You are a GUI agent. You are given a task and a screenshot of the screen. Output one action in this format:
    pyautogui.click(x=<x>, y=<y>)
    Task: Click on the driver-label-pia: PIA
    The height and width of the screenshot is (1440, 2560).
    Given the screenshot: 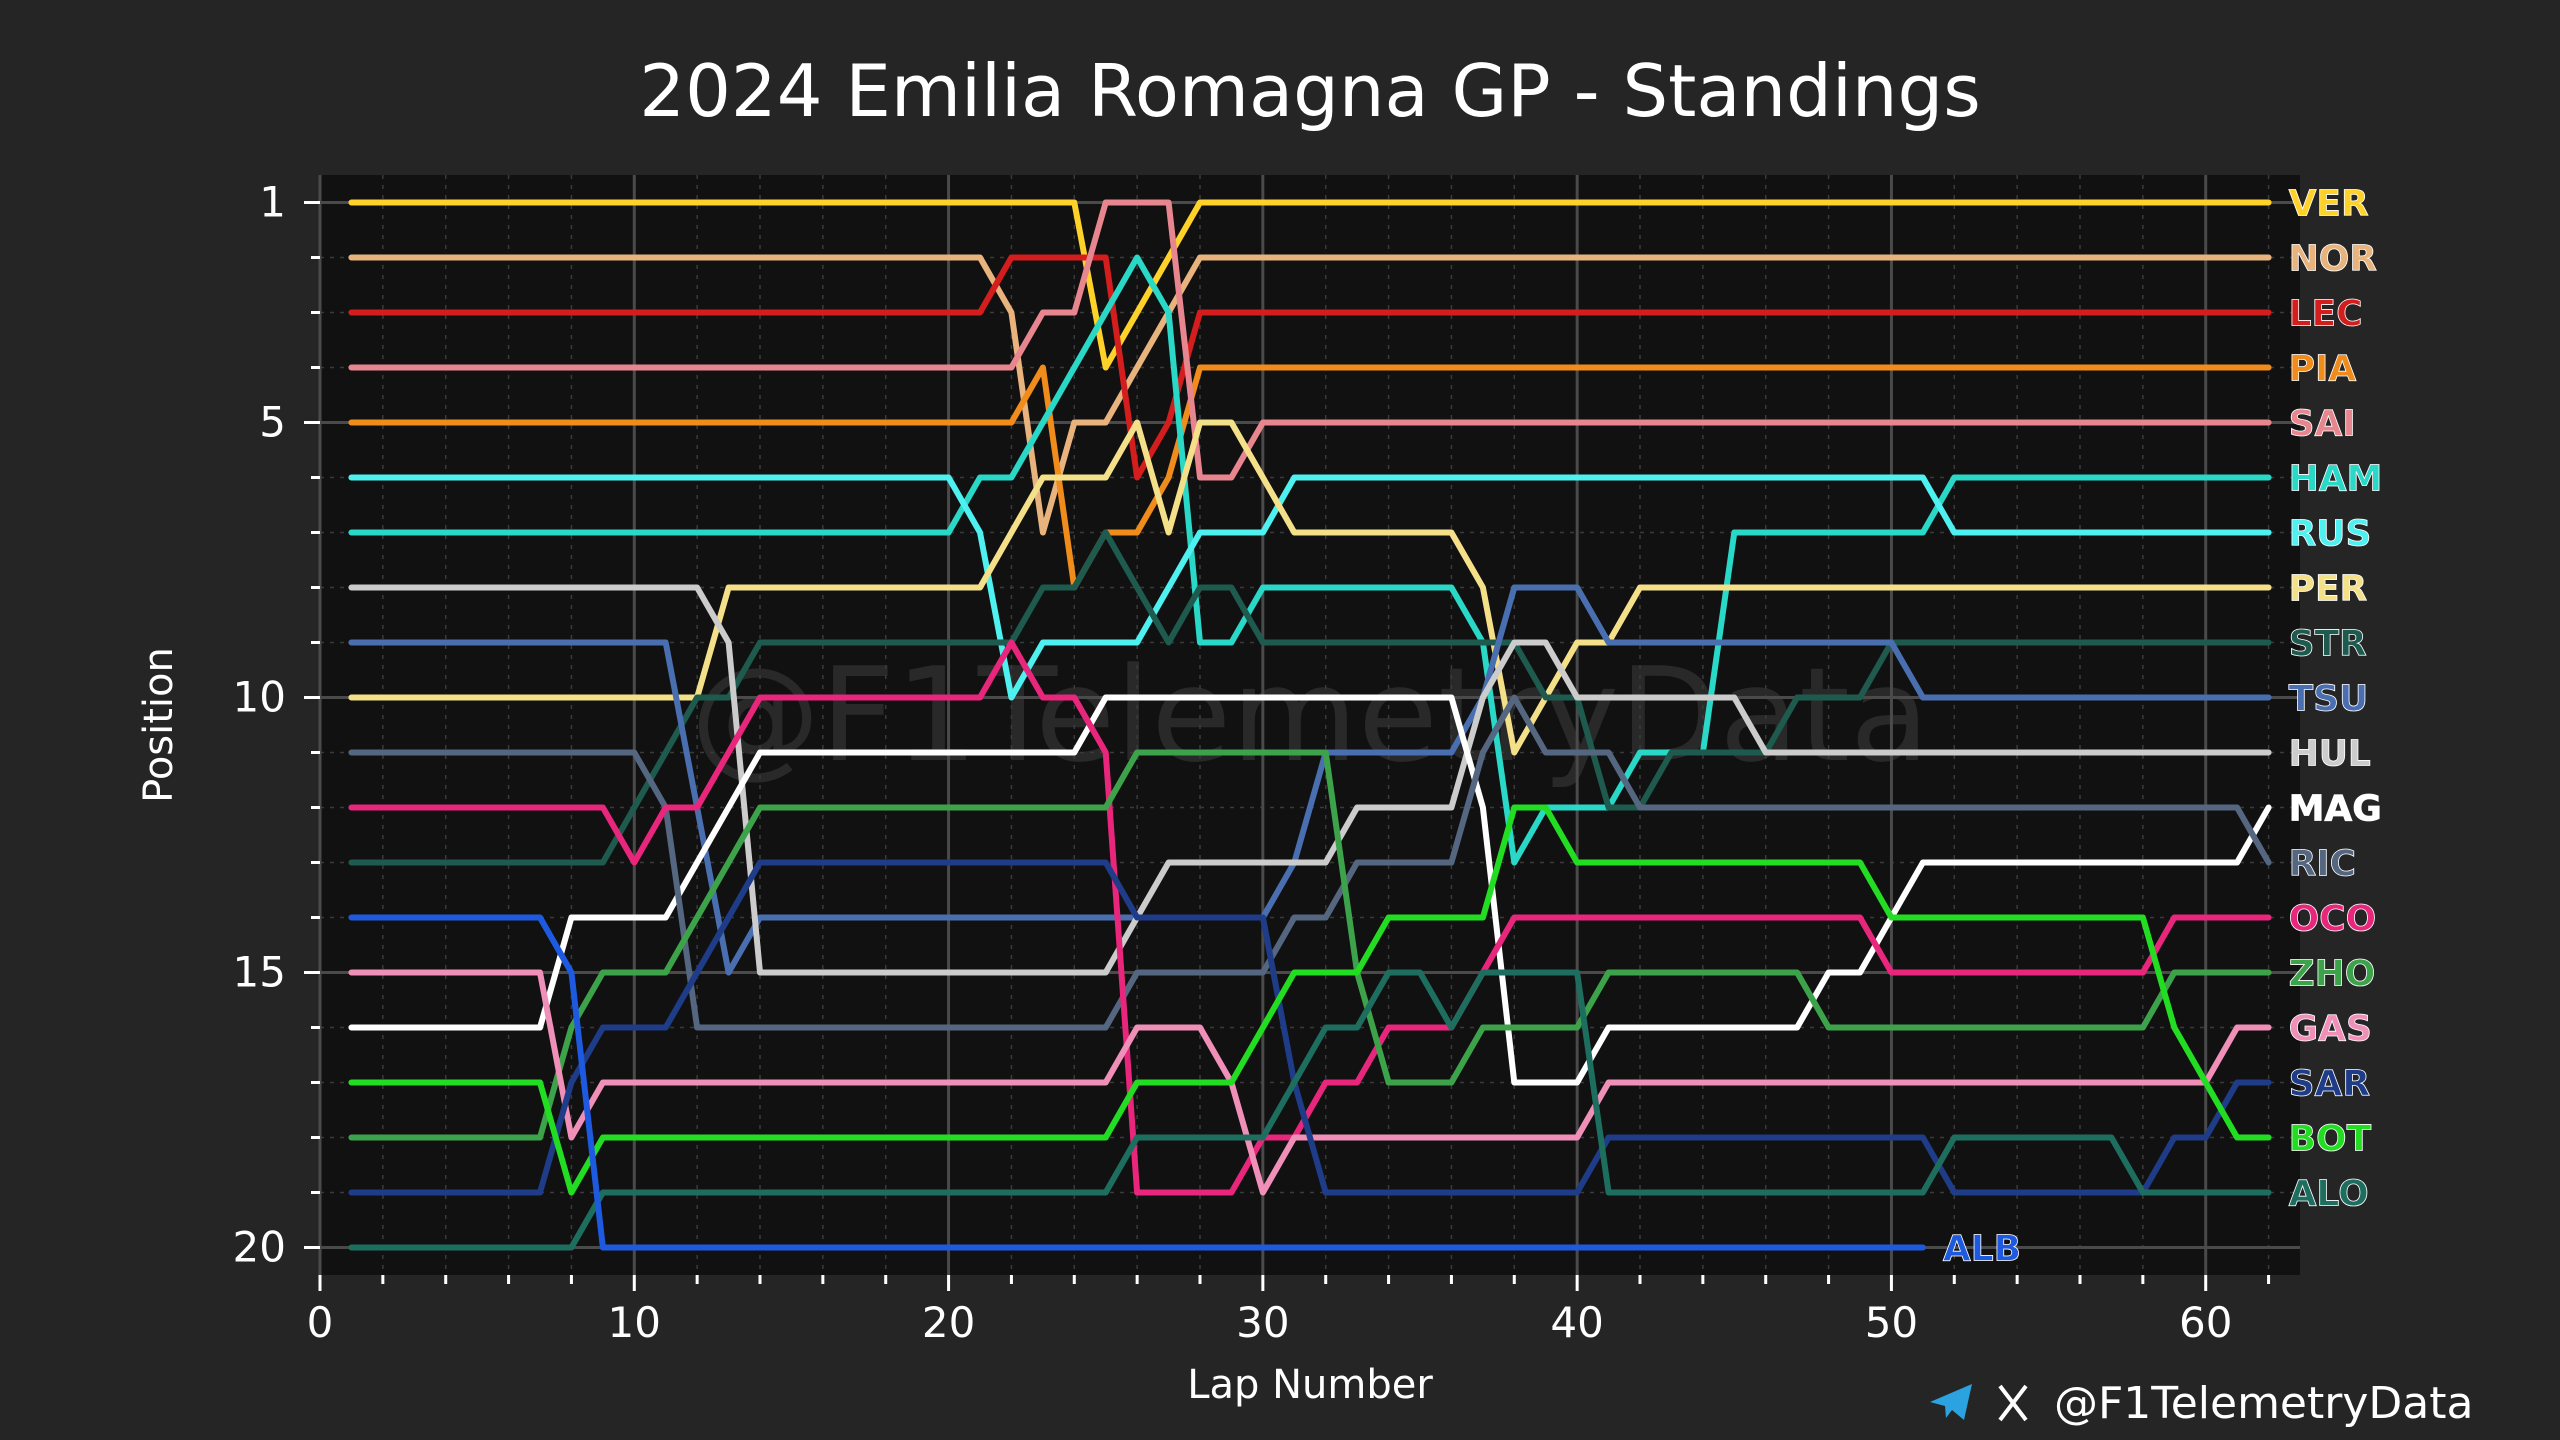 What is the action you would take?
    pyautogui.click(x=2323, y=369)
    